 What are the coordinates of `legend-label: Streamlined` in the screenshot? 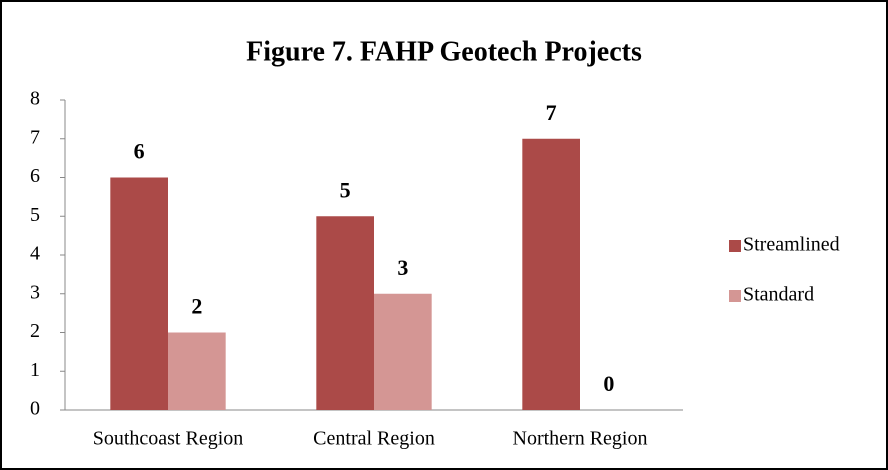 It's located at (791, 245).